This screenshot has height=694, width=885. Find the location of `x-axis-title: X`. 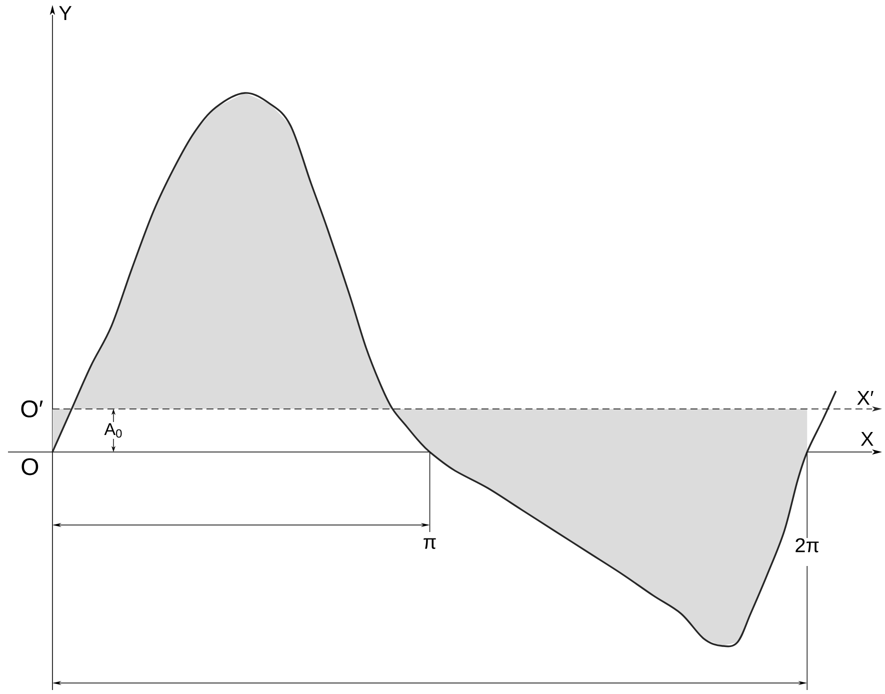

x-axis-title: X is located at coordinates (867, 439).